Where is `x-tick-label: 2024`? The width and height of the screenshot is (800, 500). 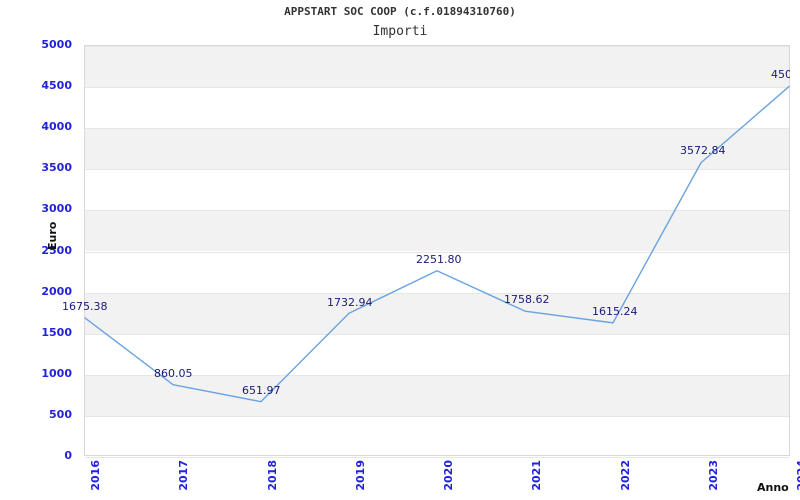 x-tick-label: 2024 is located at coordinates (797, 475).